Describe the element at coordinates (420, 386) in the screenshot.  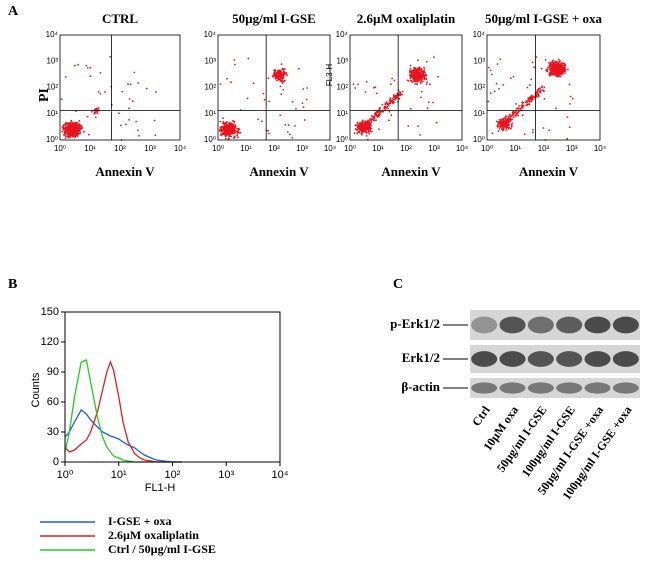
I see `row-label: β-actin` at that location.